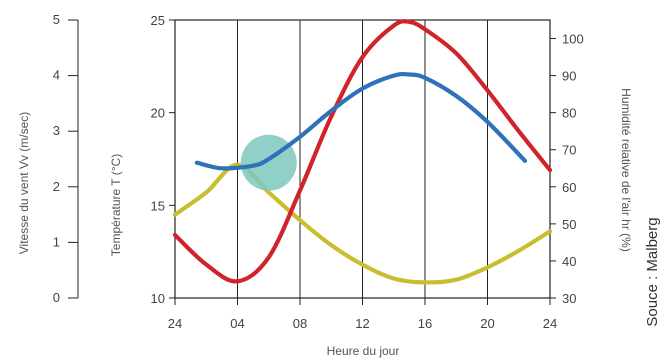  I want to click on temperature-tick-label: 20, so click(158, 113).